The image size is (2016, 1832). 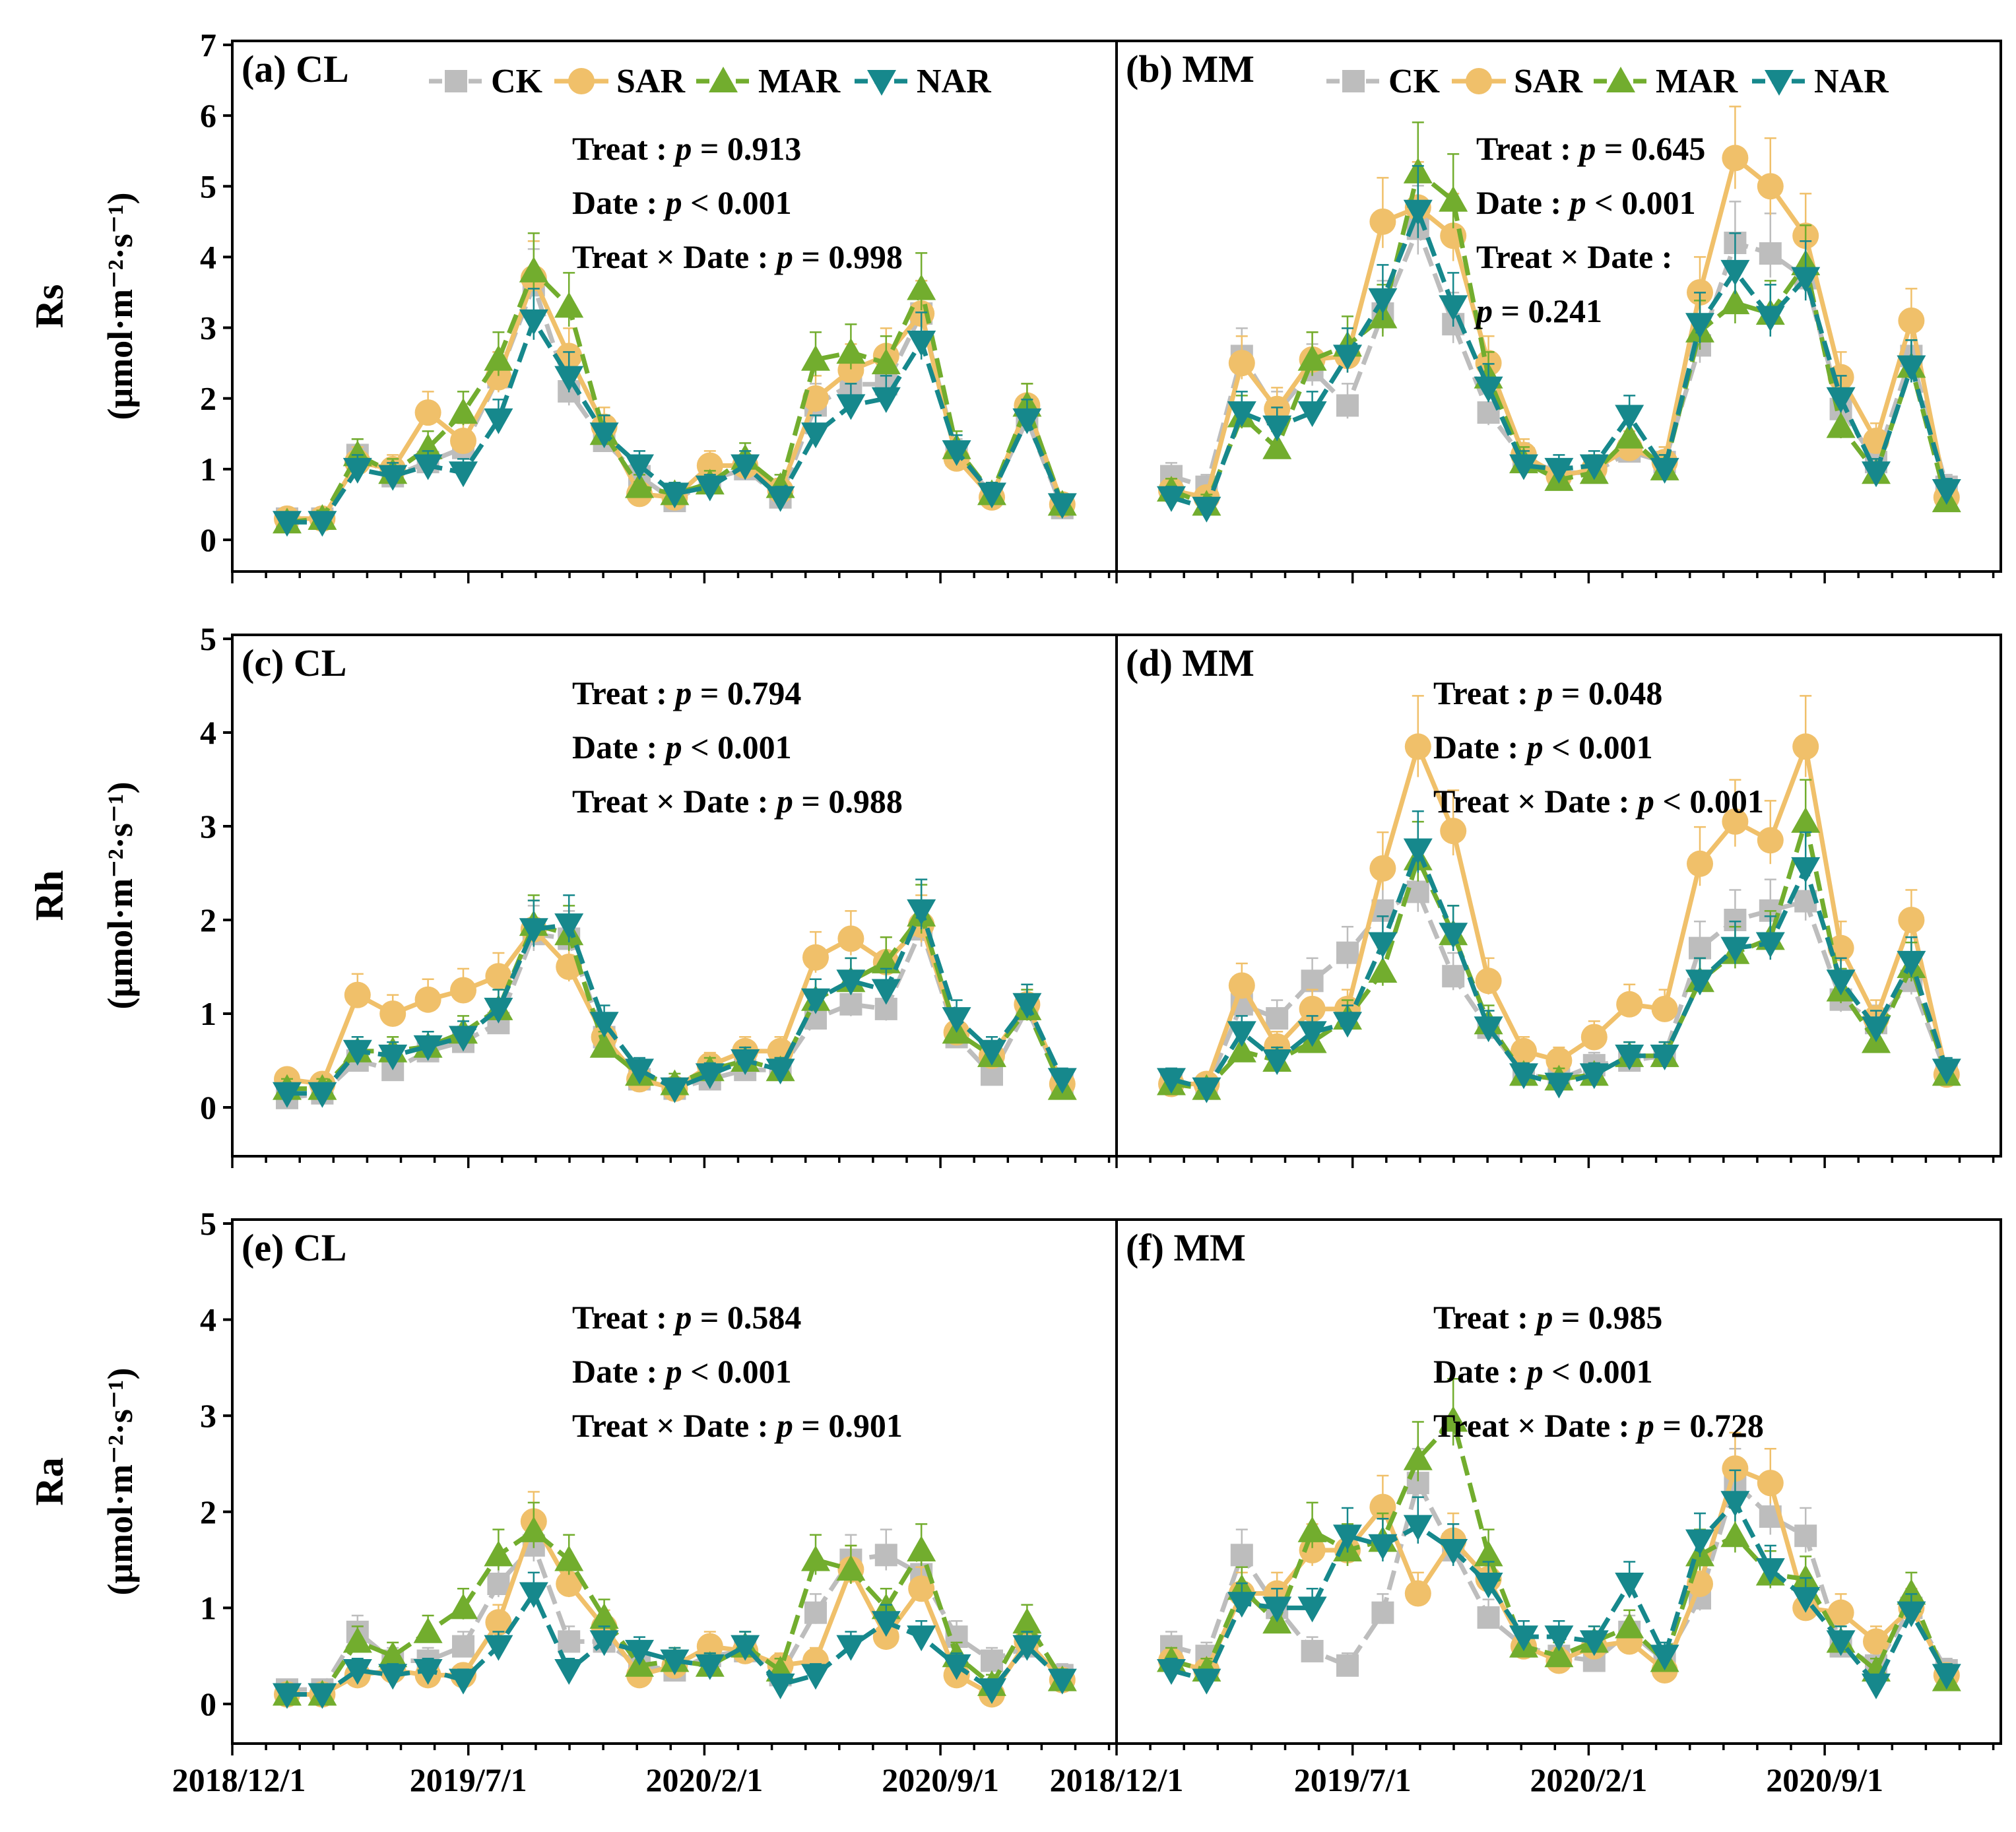 What do you see at coordinates (1697, 82) in the screenshot?
I see `legend-label: MAR` at bounding box center [1697, 82].